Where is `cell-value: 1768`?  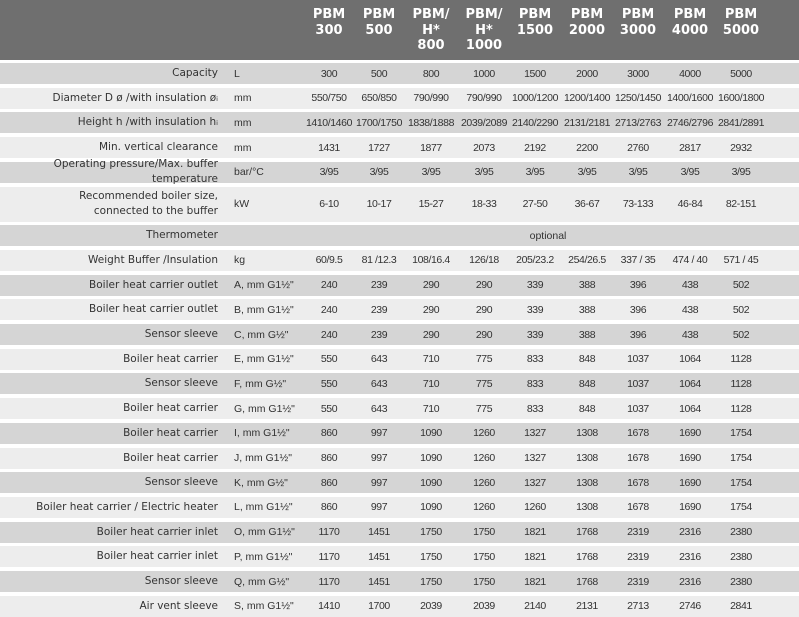 cell-value: 1768 is located at coordinates (587, 532).